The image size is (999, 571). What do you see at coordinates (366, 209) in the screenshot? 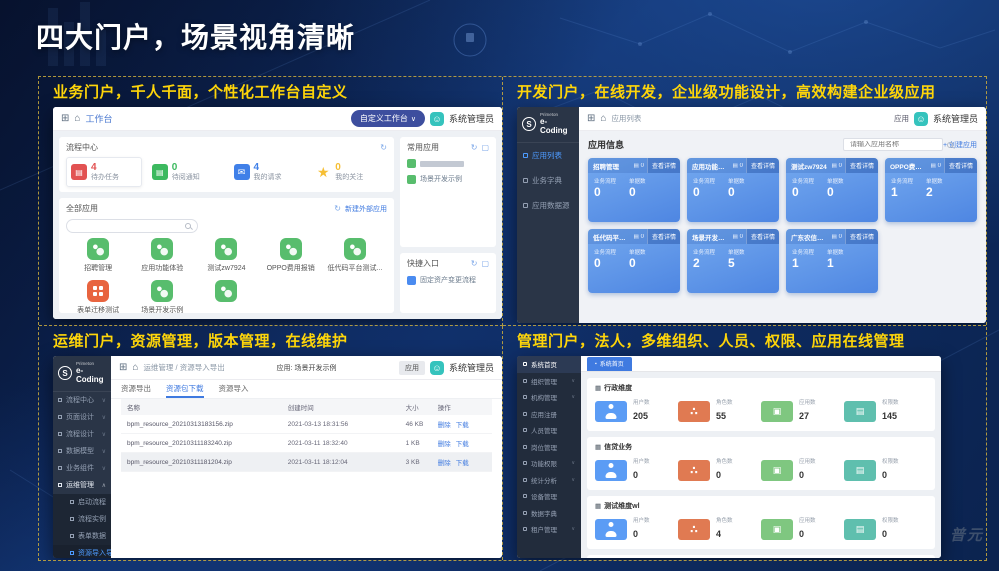
I see `new-external-app-link: 新建外部应用` at bounding box center [366, 209].